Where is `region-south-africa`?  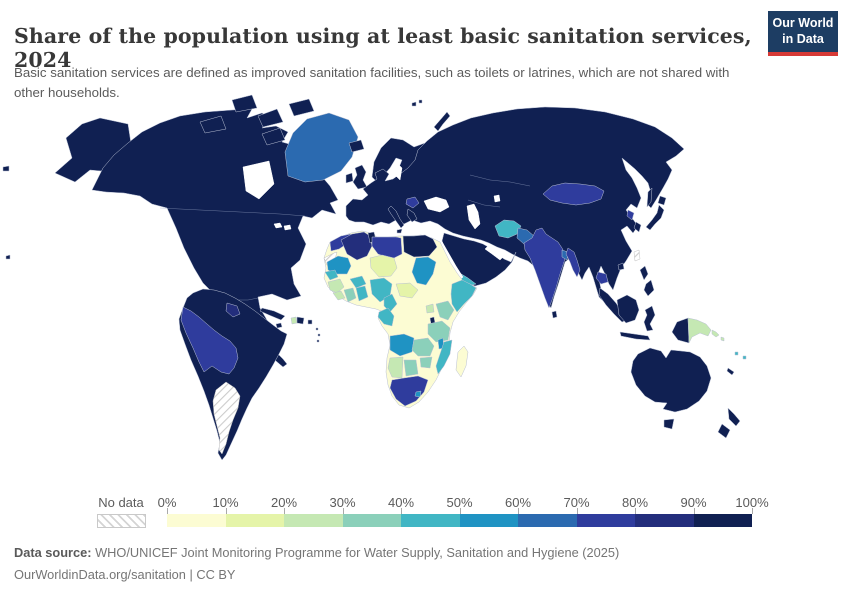 region-south-africa is located at coordinates (409, 391).